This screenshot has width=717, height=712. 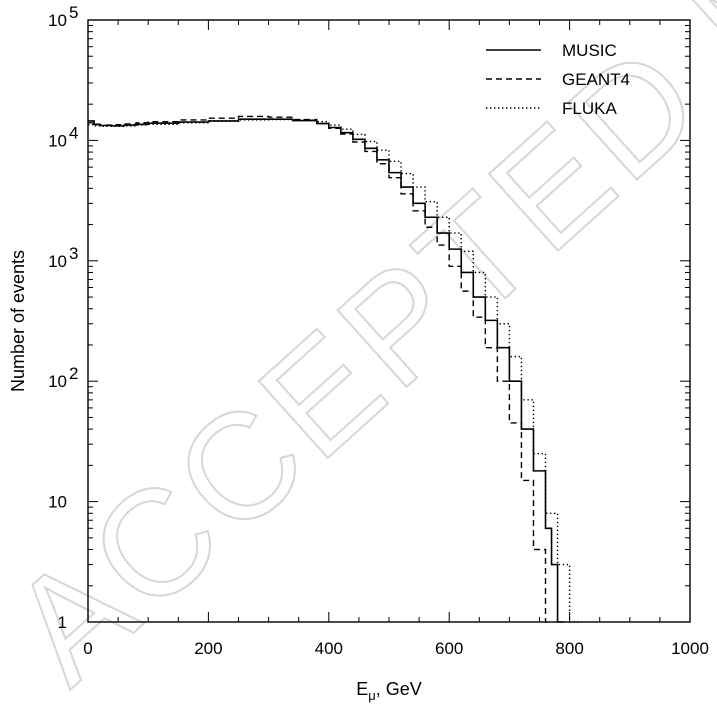 I want to click on x-axis-title-main: E, so click(x=362, y=689).